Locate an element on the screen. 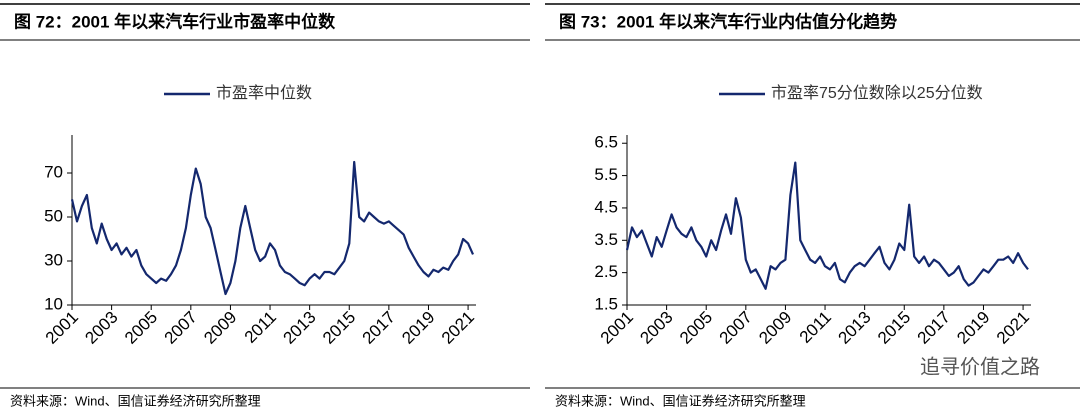 The image size is (1080, 418). y-tick-label: 6.5 is located at coordinates (606, 142).